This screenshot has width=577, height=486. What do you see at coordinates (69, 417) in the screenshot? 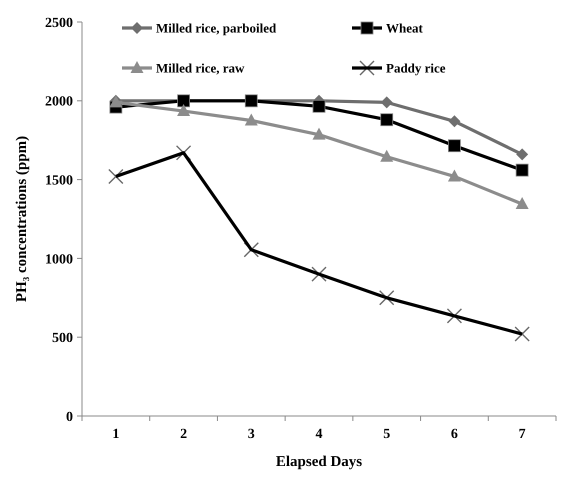
I see `y-tick-label: 0` at bounding box center [69, 417].